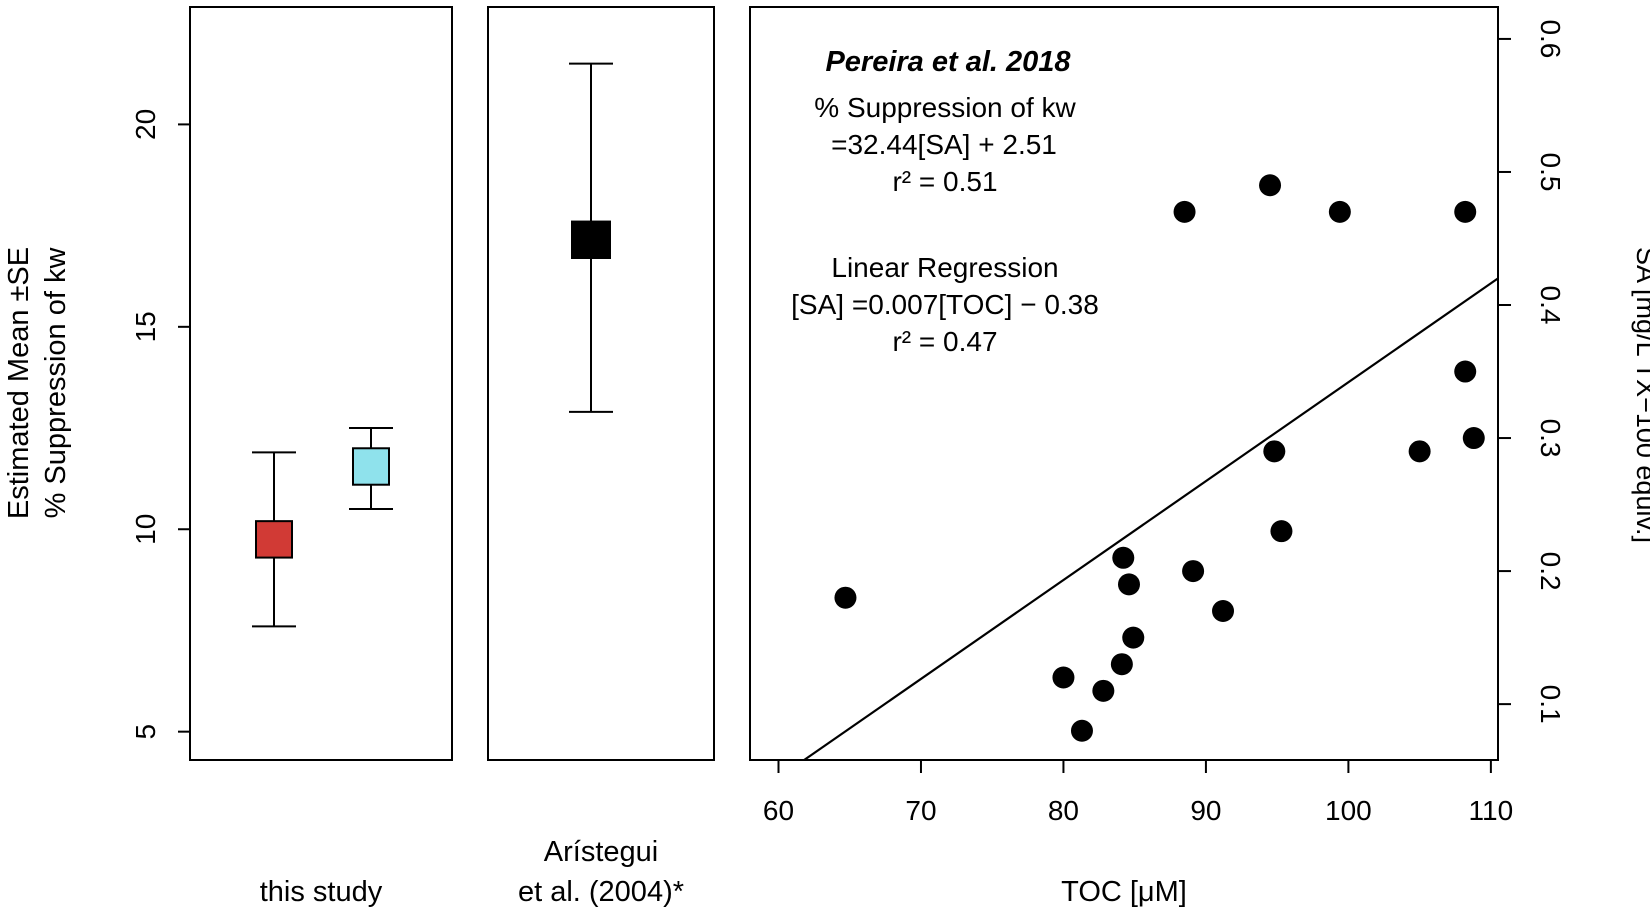  Describe the element at coordinates (944, 267) in the screenshot. I see `annotation-line4: Linear Regression` at that location.